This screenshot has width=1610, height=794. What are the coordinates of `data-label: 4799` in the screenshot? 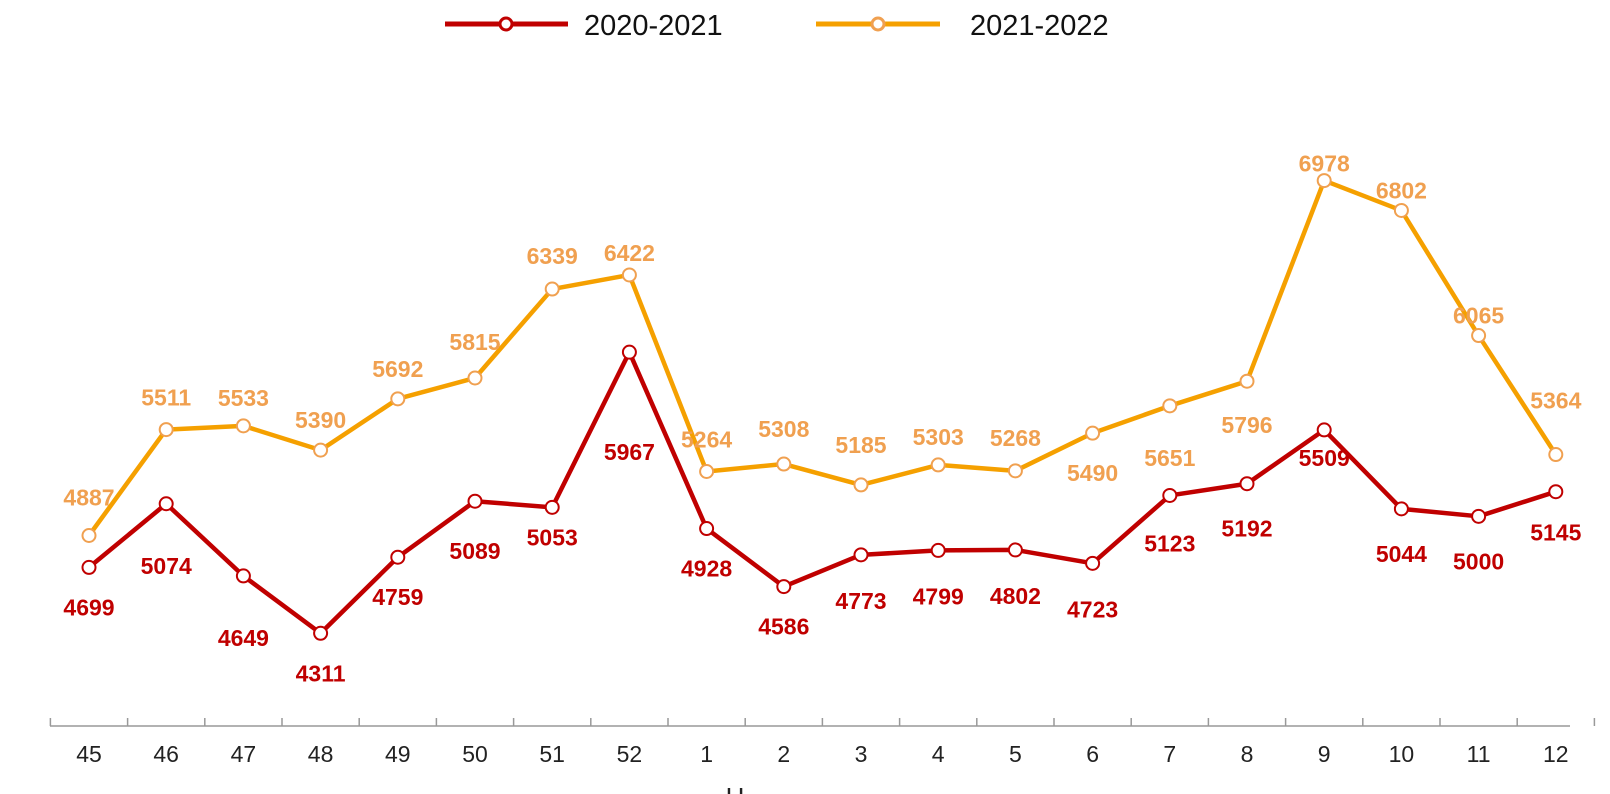 It's located at (938, 596).